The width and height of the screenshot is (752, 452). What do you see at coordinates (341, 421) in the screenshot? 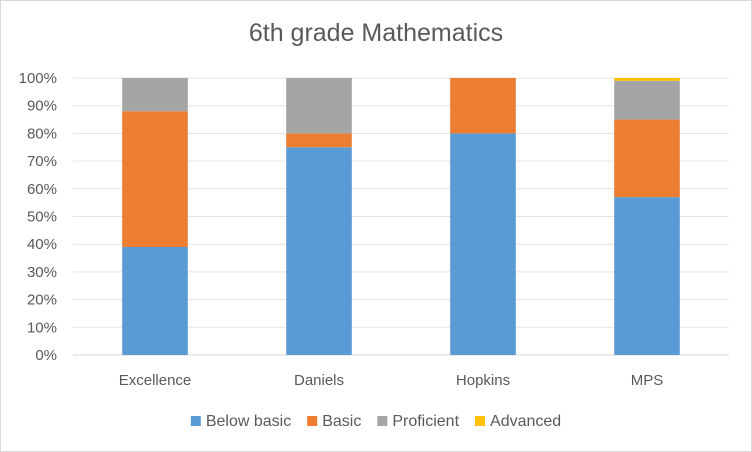
I see `legend-label: Basic` at bounding box center [341, 421].